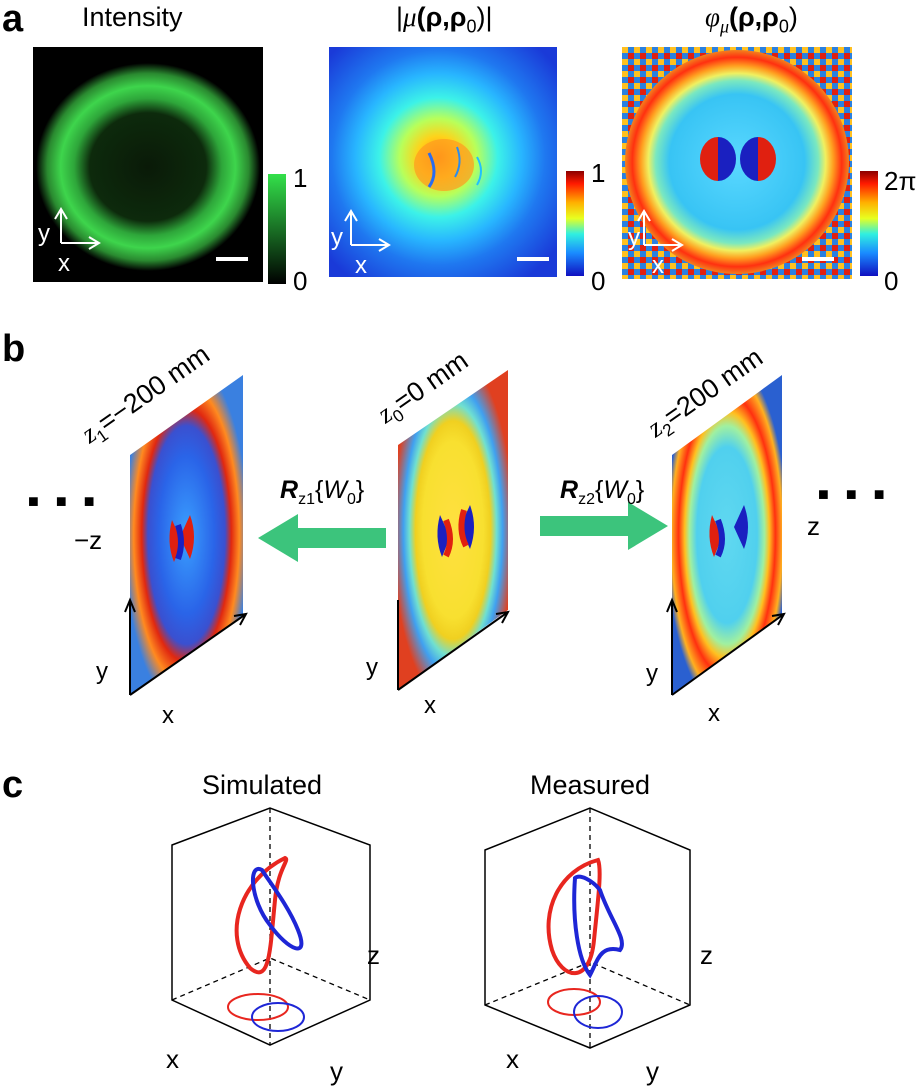 Image resolution: width=922 pixels, height=1086 pixels. Describe the element at coordinates (262, 785) in the screenshot. I see `simulated-title: Simulated` at that location.